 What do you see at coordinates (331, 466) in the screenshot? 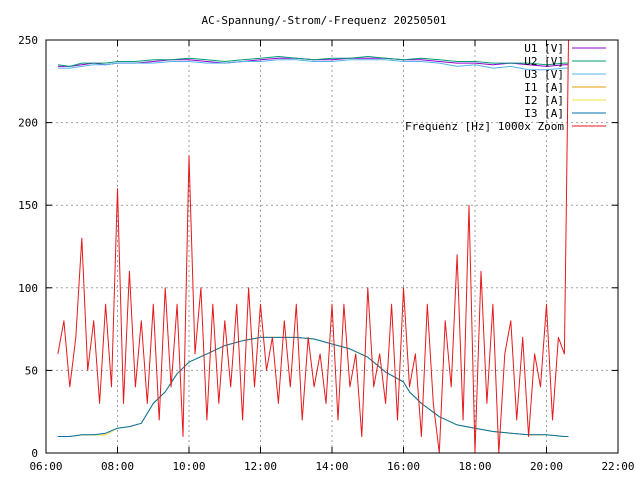
I see `x-tick-label: 14:00` at bounding box center [331, 466].